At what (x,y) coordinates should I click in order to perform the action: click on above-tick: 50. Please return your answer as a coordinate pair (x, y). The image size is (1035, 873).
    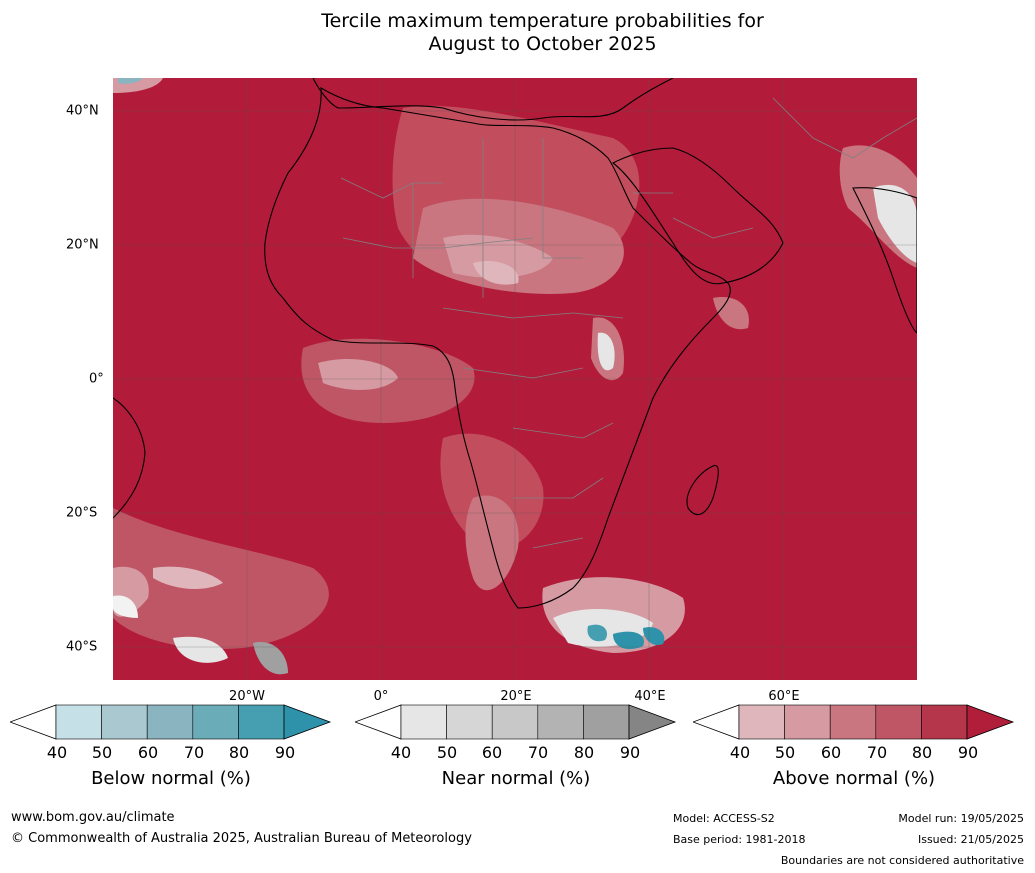
    Looking at the image, I should click on (785, 752).